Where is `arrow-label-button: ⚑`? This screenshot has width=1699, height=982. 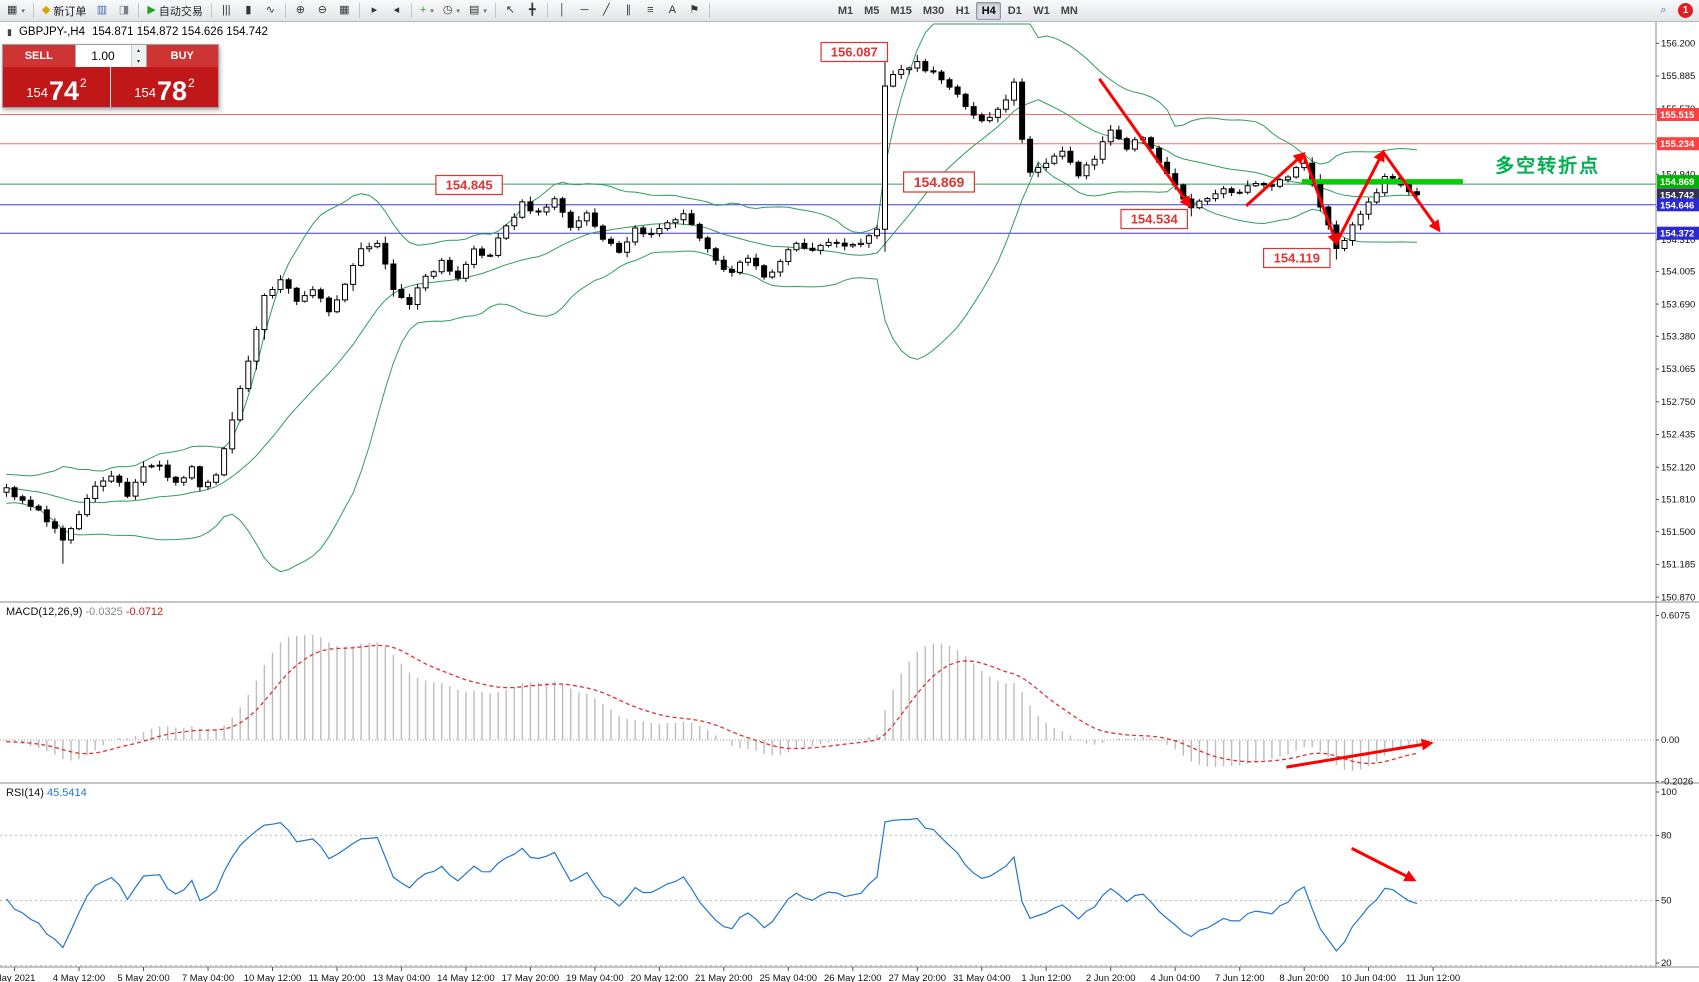
arrow-label-button: ⚑ is located at coordinates (694, 10).